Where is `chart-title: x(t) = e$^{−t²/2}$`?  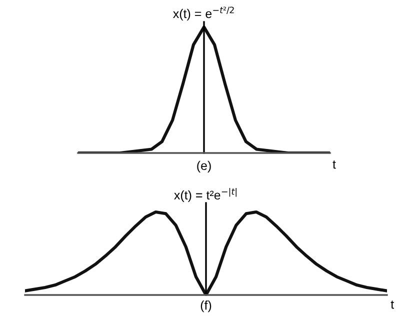
chart-title: x(t) = e$^{−t²/2}$ is located at coordinates (203, 13).